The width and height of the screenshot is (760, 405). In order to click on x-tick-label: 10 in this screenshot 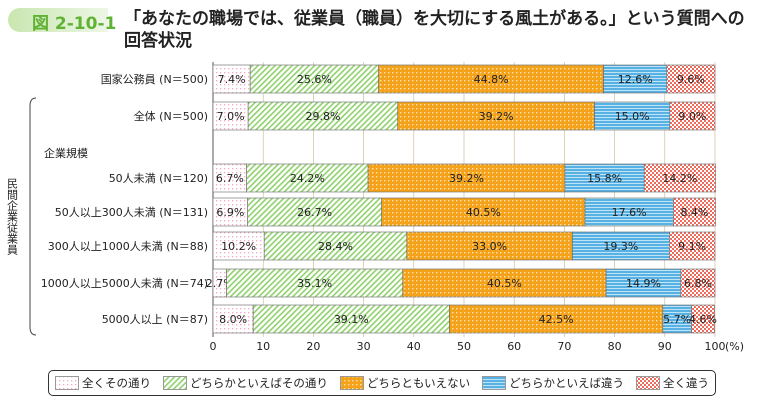, I will do `click(263, 346)`.